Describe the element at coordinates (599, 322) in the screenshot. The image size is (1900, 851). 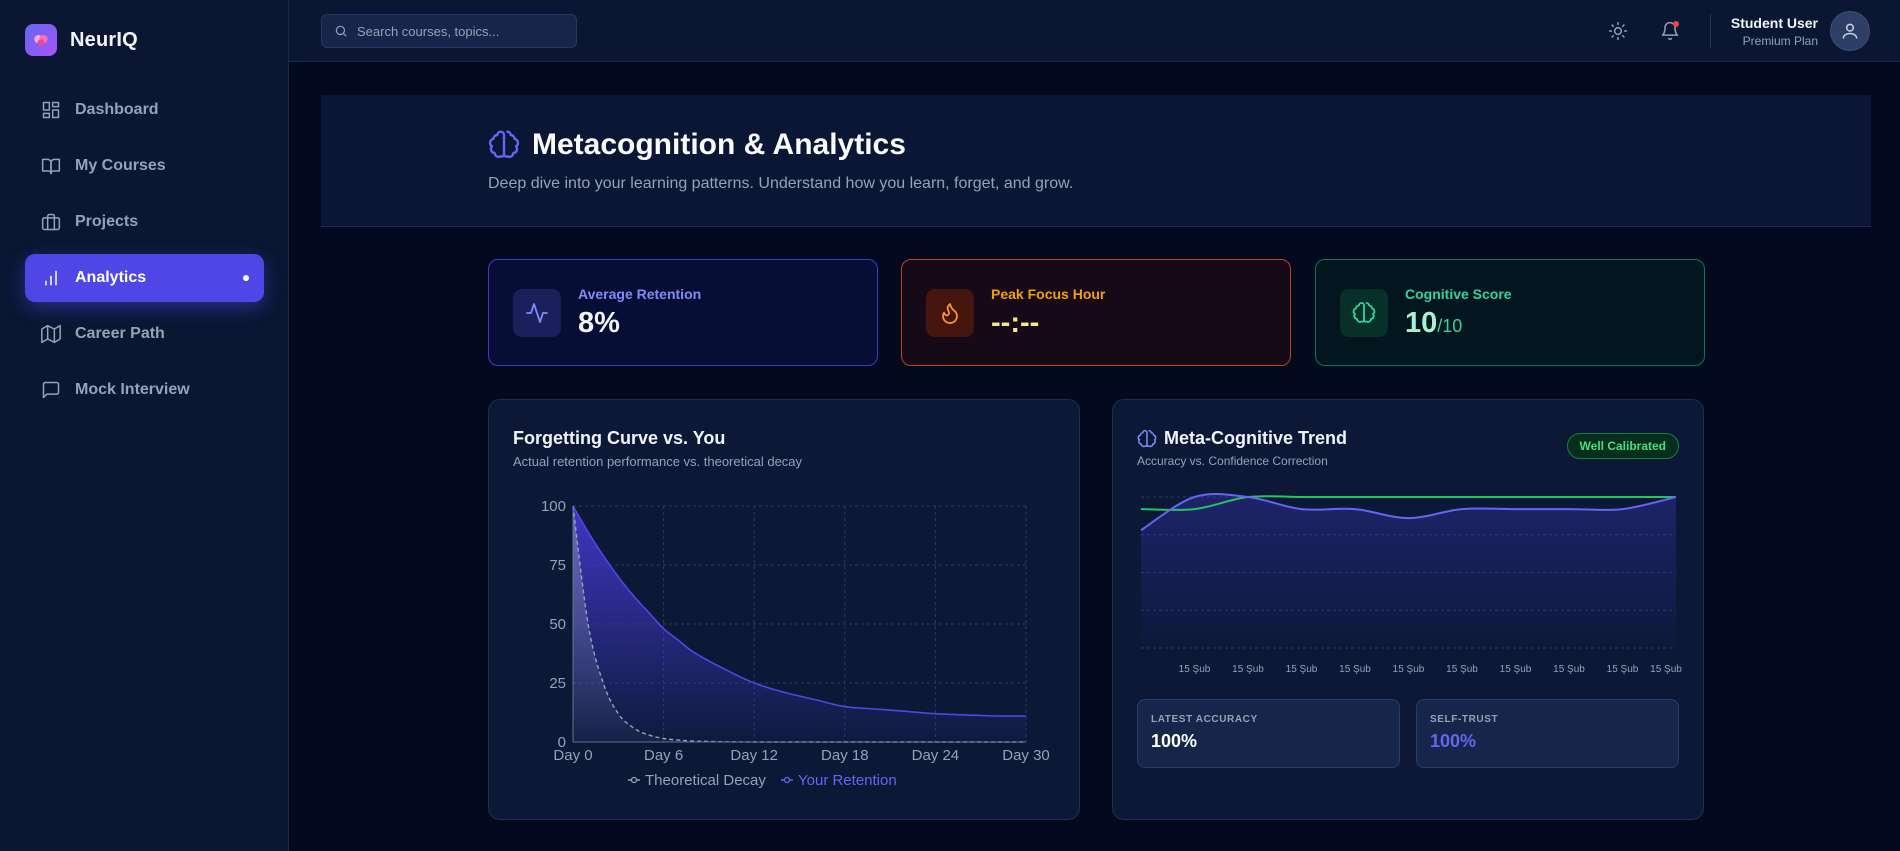
I see `stat-value: 8%` at that location.